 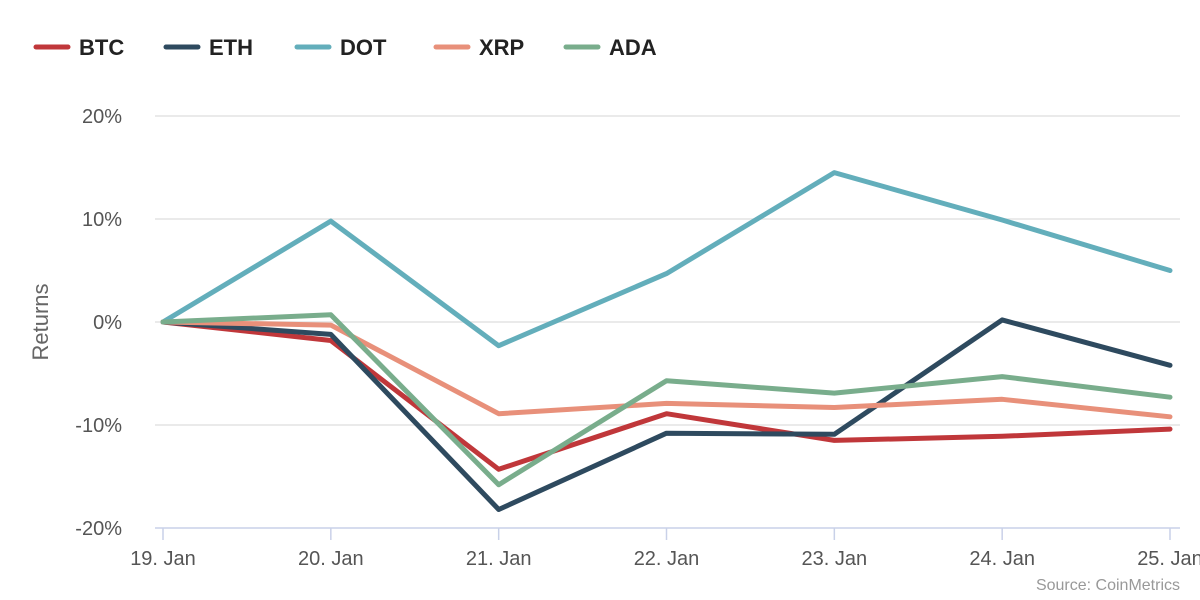 I want to click on legend-item-ada: ADA, so click(x=610, y=47).